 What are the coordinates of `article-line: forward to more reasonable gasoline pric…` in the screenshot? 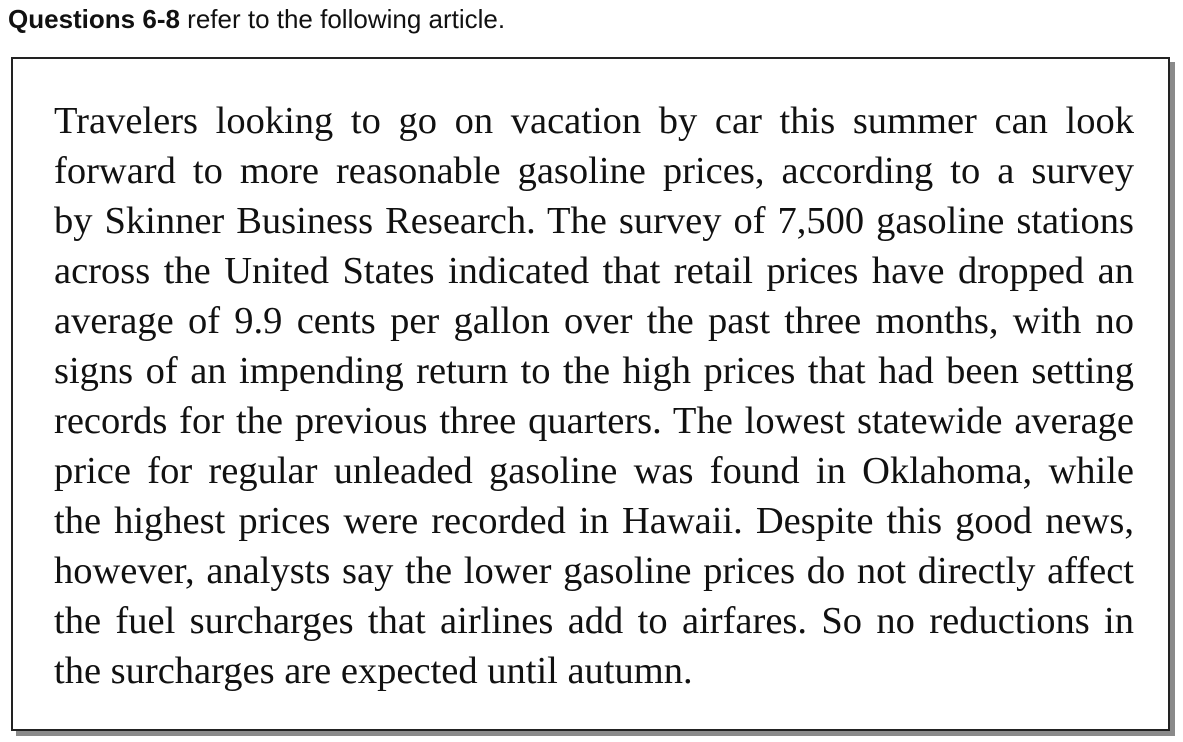 It's located at (594, 171).